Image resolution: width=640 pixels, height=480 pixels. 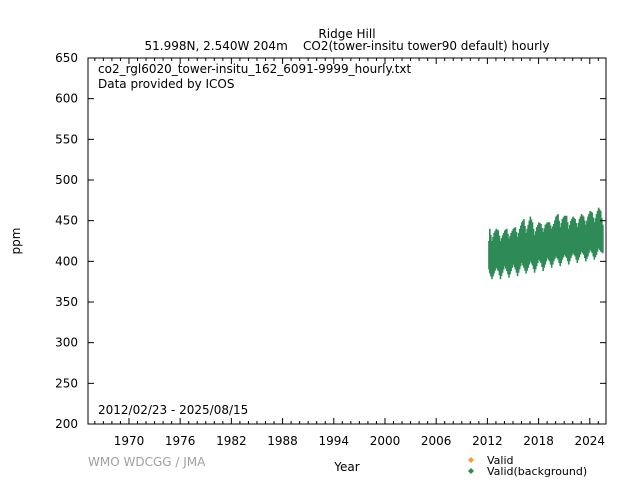 I want to click on x-tick-label: 1994, so click(x=333, y=441).